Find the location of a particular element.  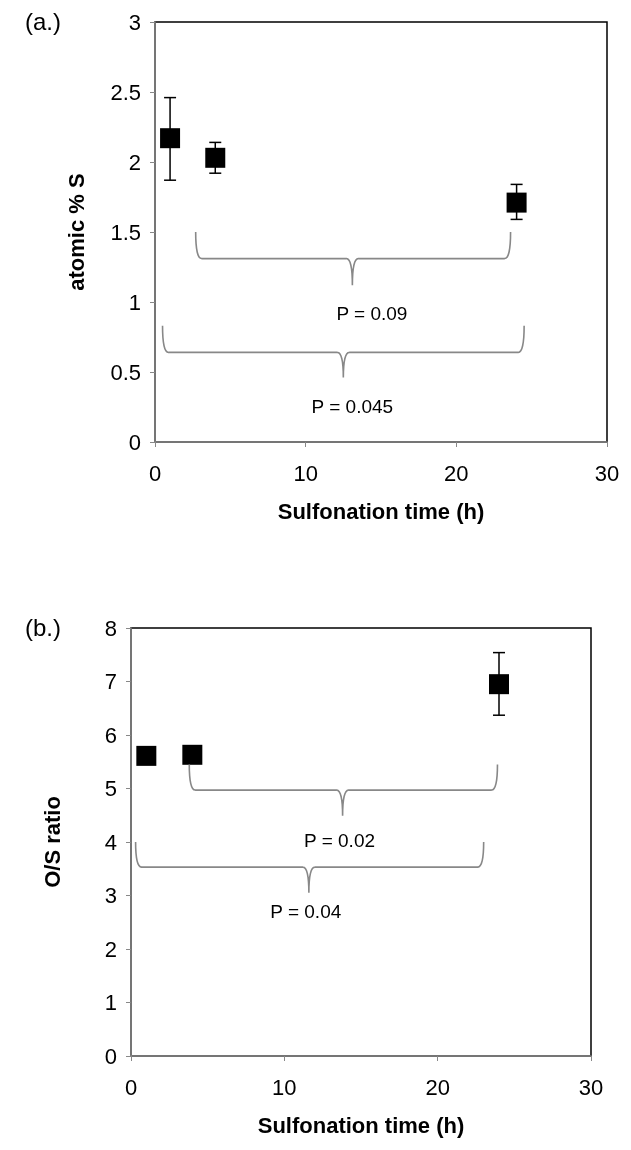

y-tick-label: 8 is located at coordinates (110, 628).